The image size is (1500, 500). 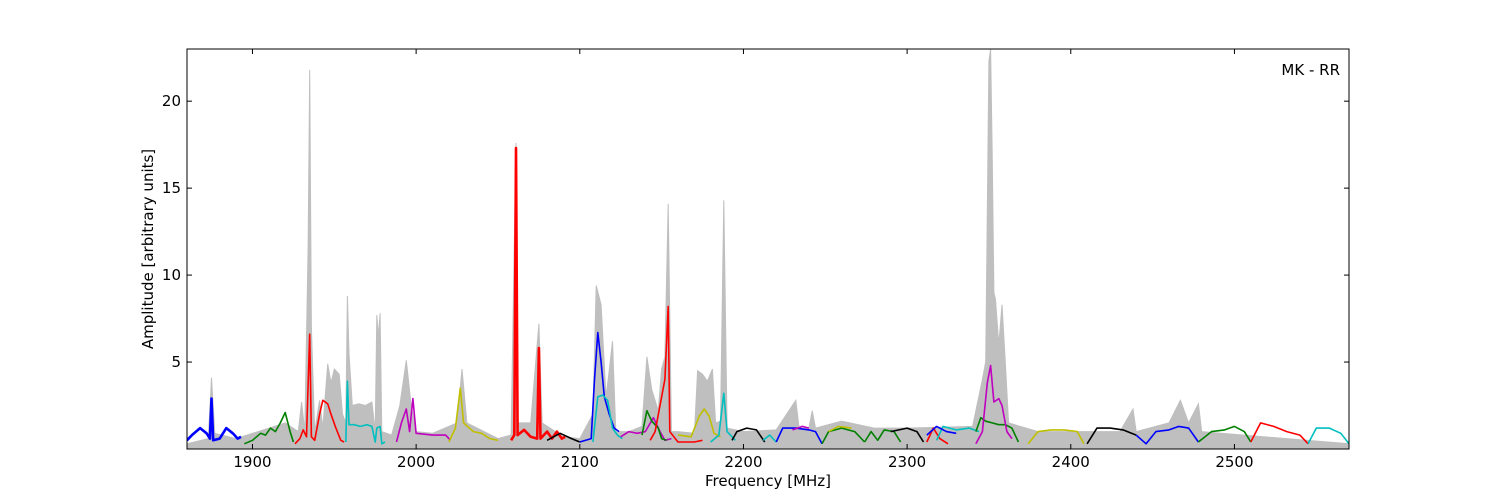 I want to click on x-tick-label: 2500, so click(x=1234, y=462).